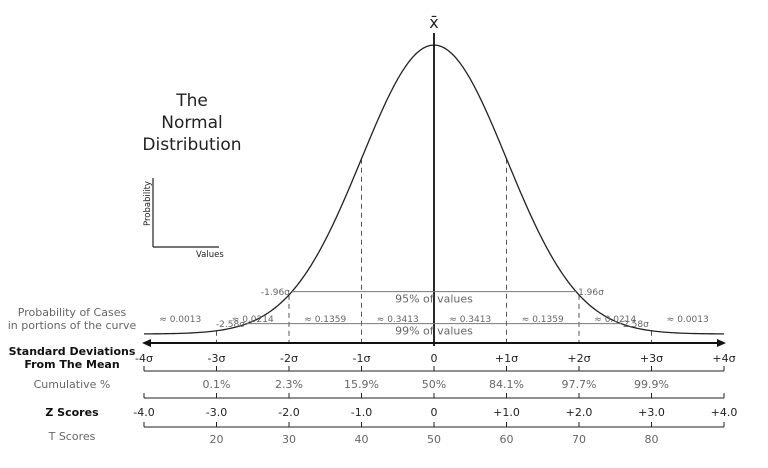 The width and height of the screenshot is (768, 468). Describe the element at coordinates (289, 358) in the screenshot. I see `std-dev-tick-label: -2σ` at that location.